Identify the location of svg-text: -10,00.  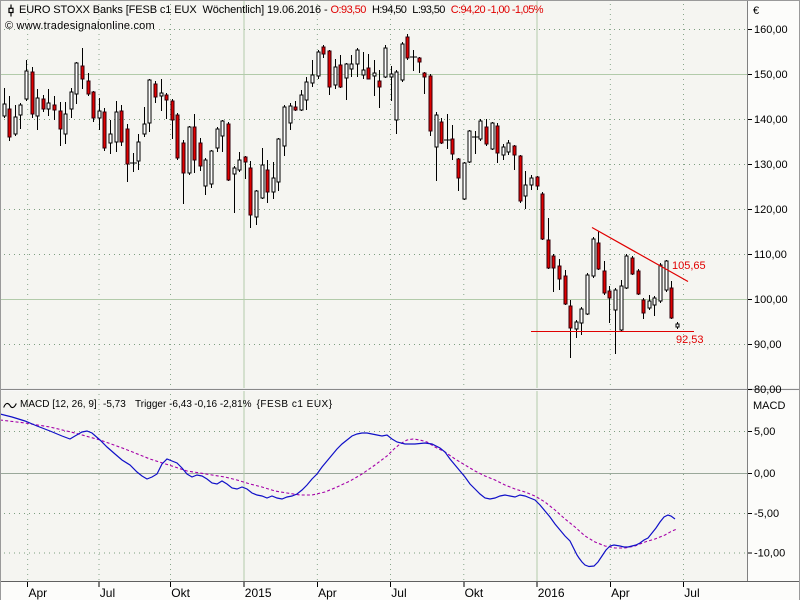
(769, 554).